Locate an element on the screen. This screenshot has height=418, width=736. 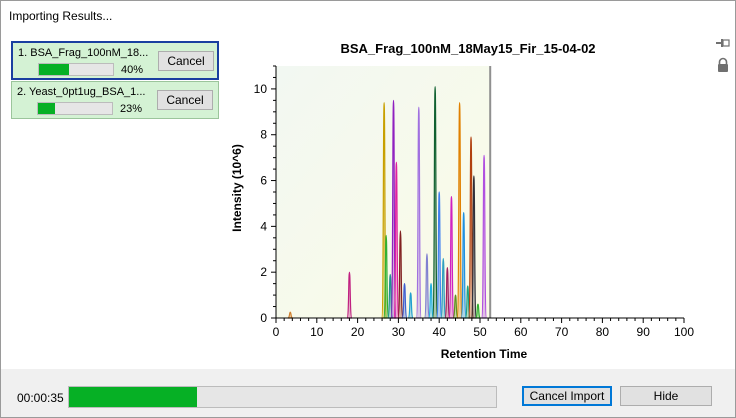
y-axis-label: Intensity (10^6) is located at coordinates (237, 188).